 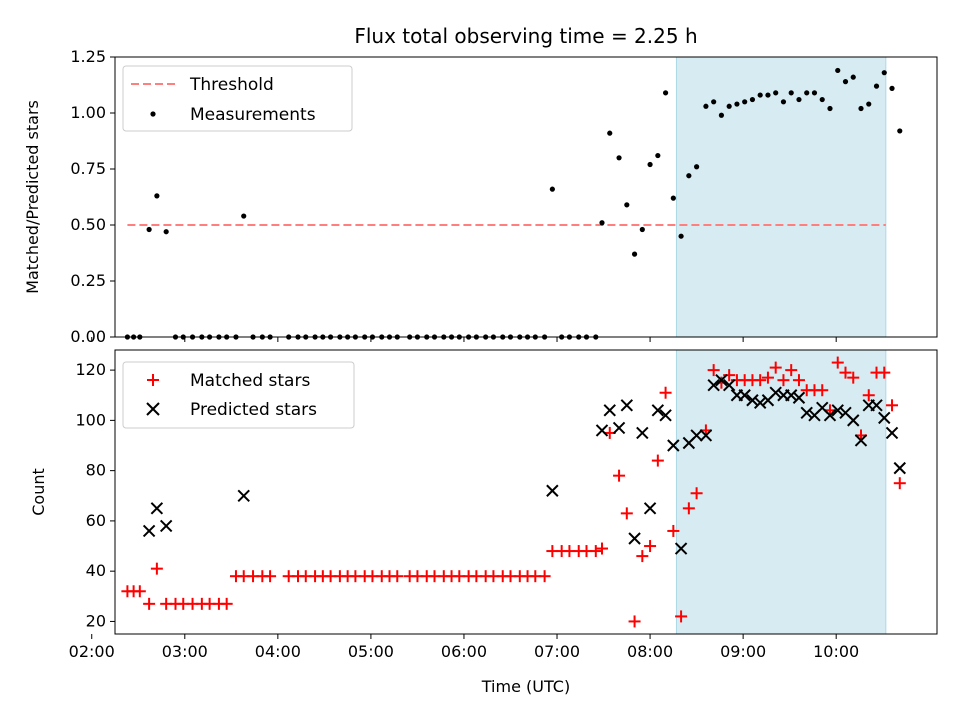 What do you see at coordinates (153, 380) in the screenshot?
I see `legend-matched-swatch` at bounding box center [153, 380].